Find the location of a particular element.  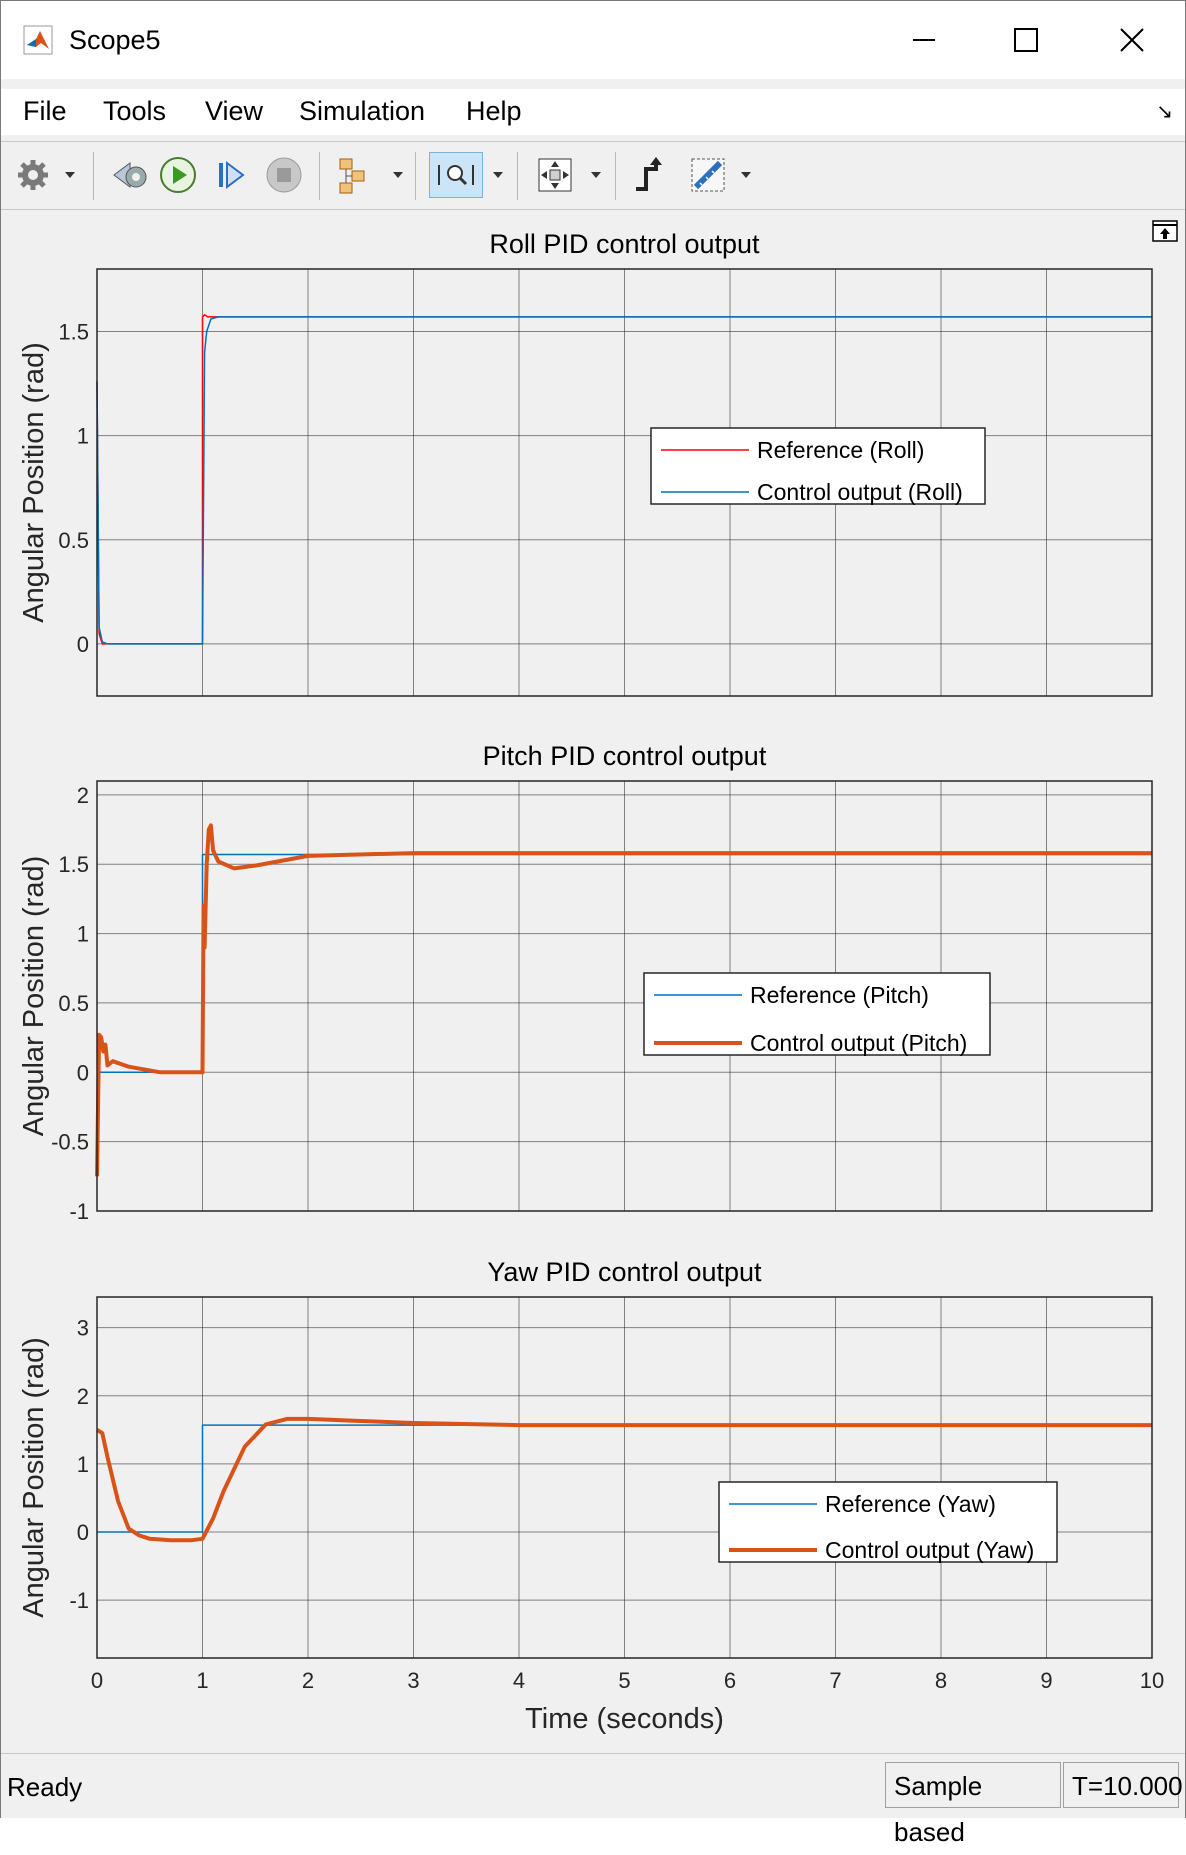

maximize-button is located at coordinates (1026, 40).